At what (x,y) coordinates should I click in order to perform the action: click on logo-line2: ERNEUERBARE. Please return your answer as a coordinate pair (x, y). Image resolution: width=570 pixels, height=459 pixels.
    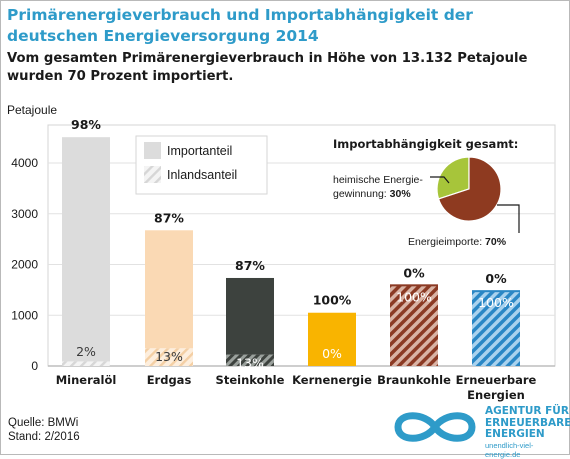
    Looking at the image, I should click on (527, 422).